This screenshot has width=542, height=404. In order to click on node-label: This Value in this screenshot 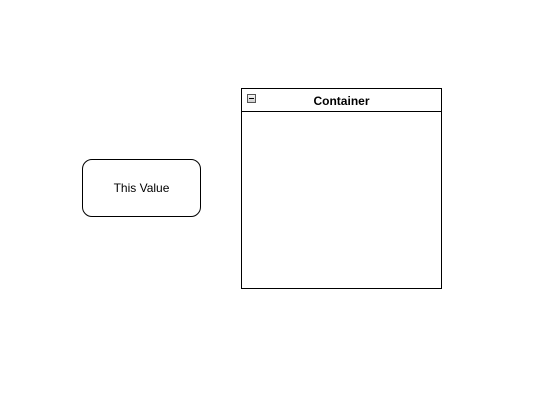, I will do `click(141, 188)`.